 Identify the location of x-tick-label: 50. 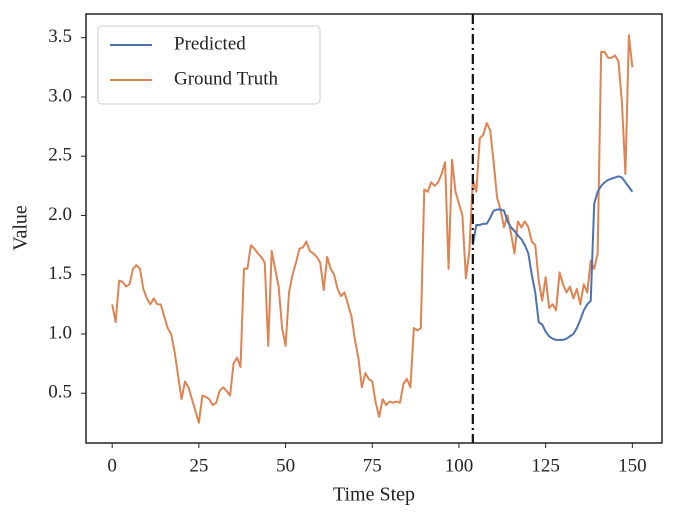
(285, 465).